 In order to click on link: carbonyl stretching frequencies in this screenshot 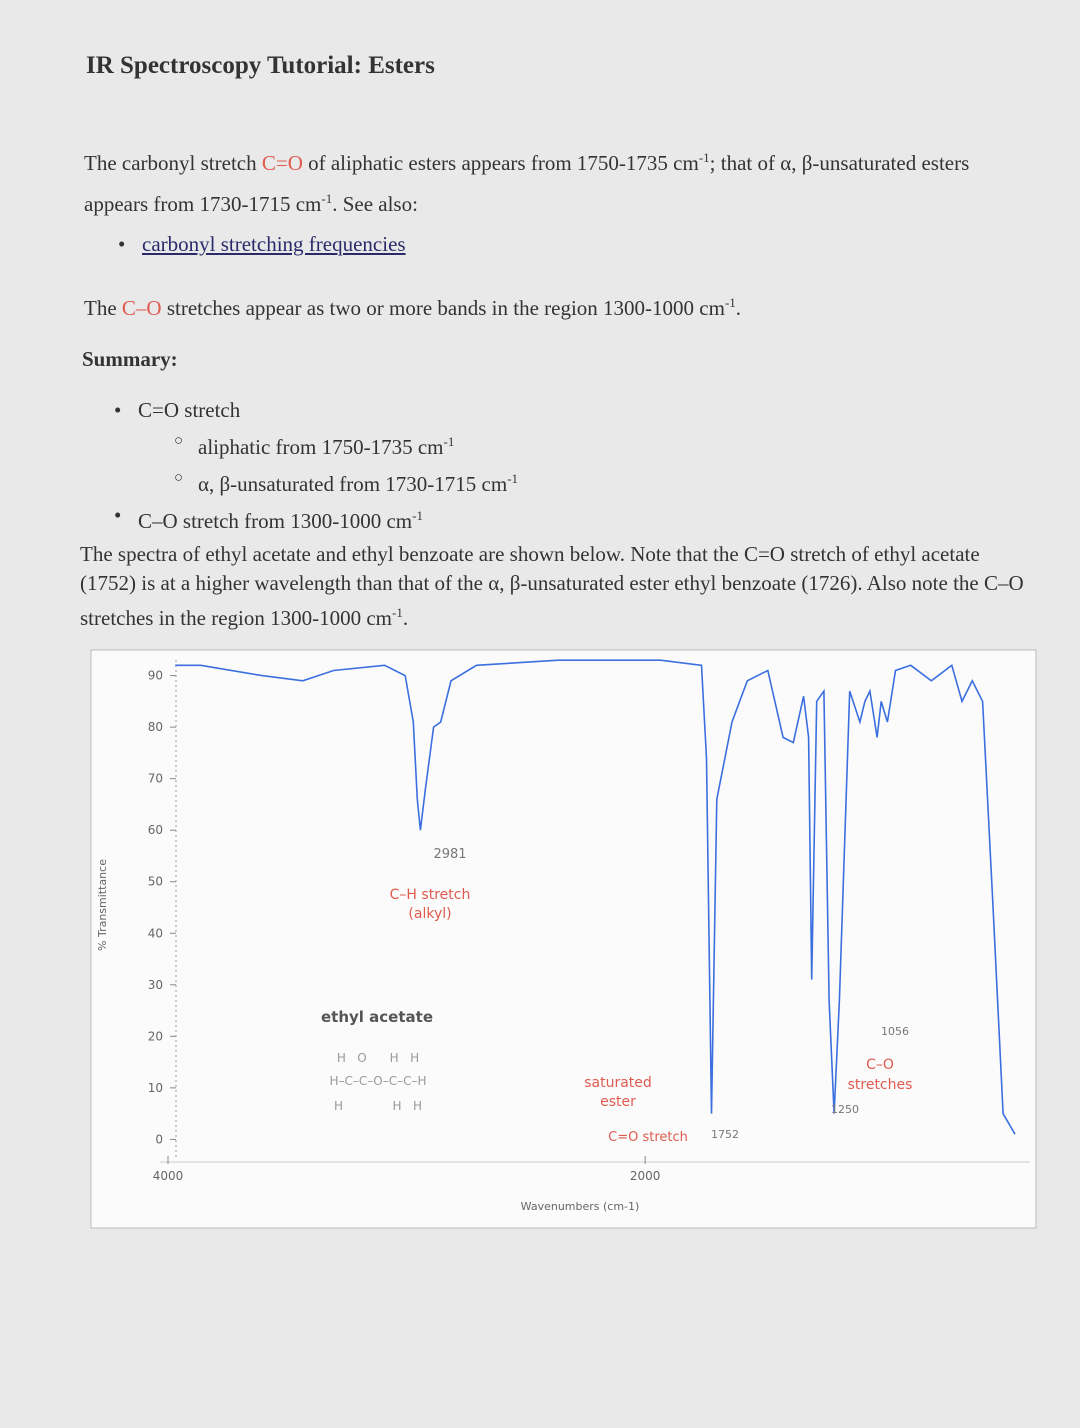, I will do `click(274, 244)`.